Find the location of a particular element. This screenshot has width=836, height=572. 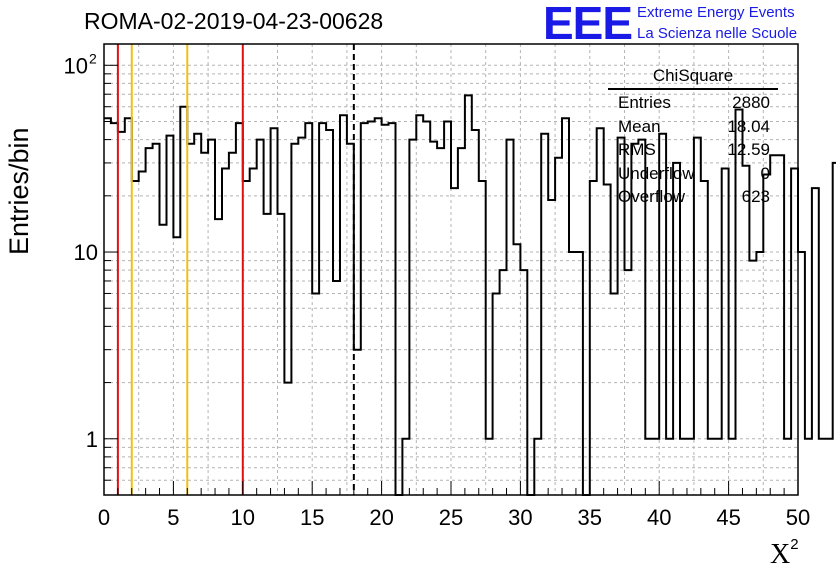

run-title: ROMA-02-2019-04-23-00628 is located at coordinates (234, 21).